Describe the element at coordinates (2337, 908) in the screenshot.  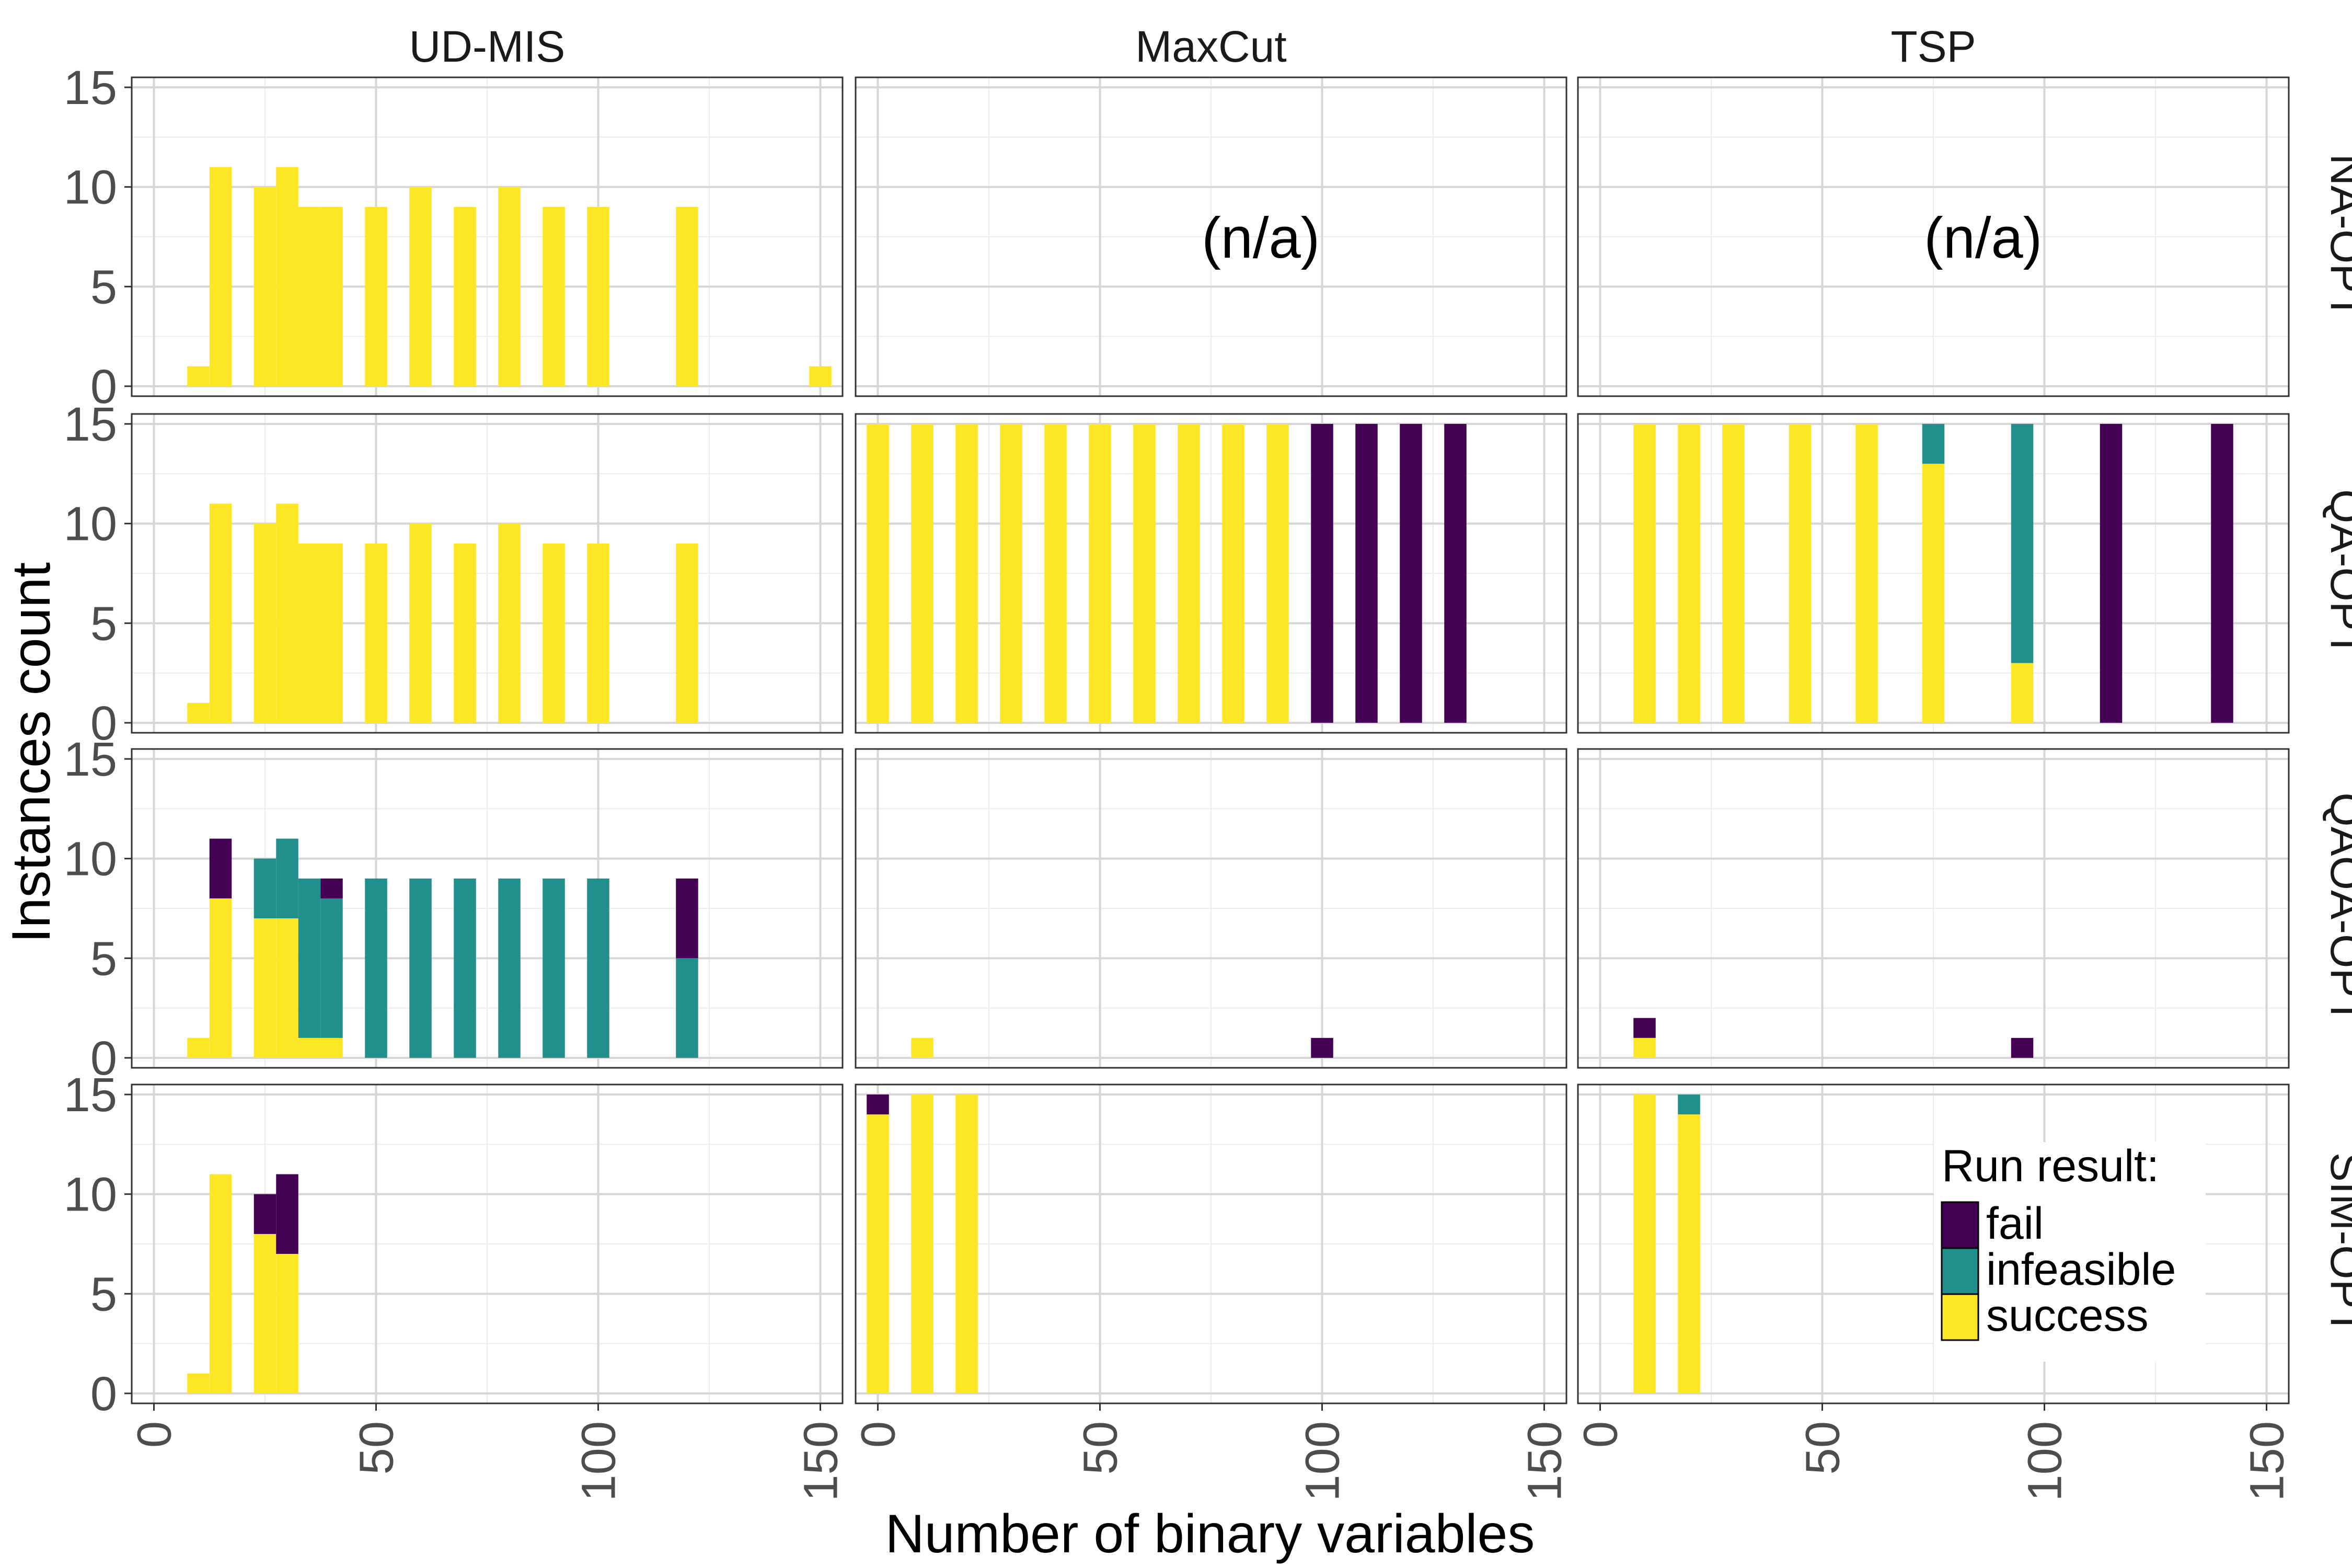
I see `row-strip-label: QAOA-OPT` at that location.